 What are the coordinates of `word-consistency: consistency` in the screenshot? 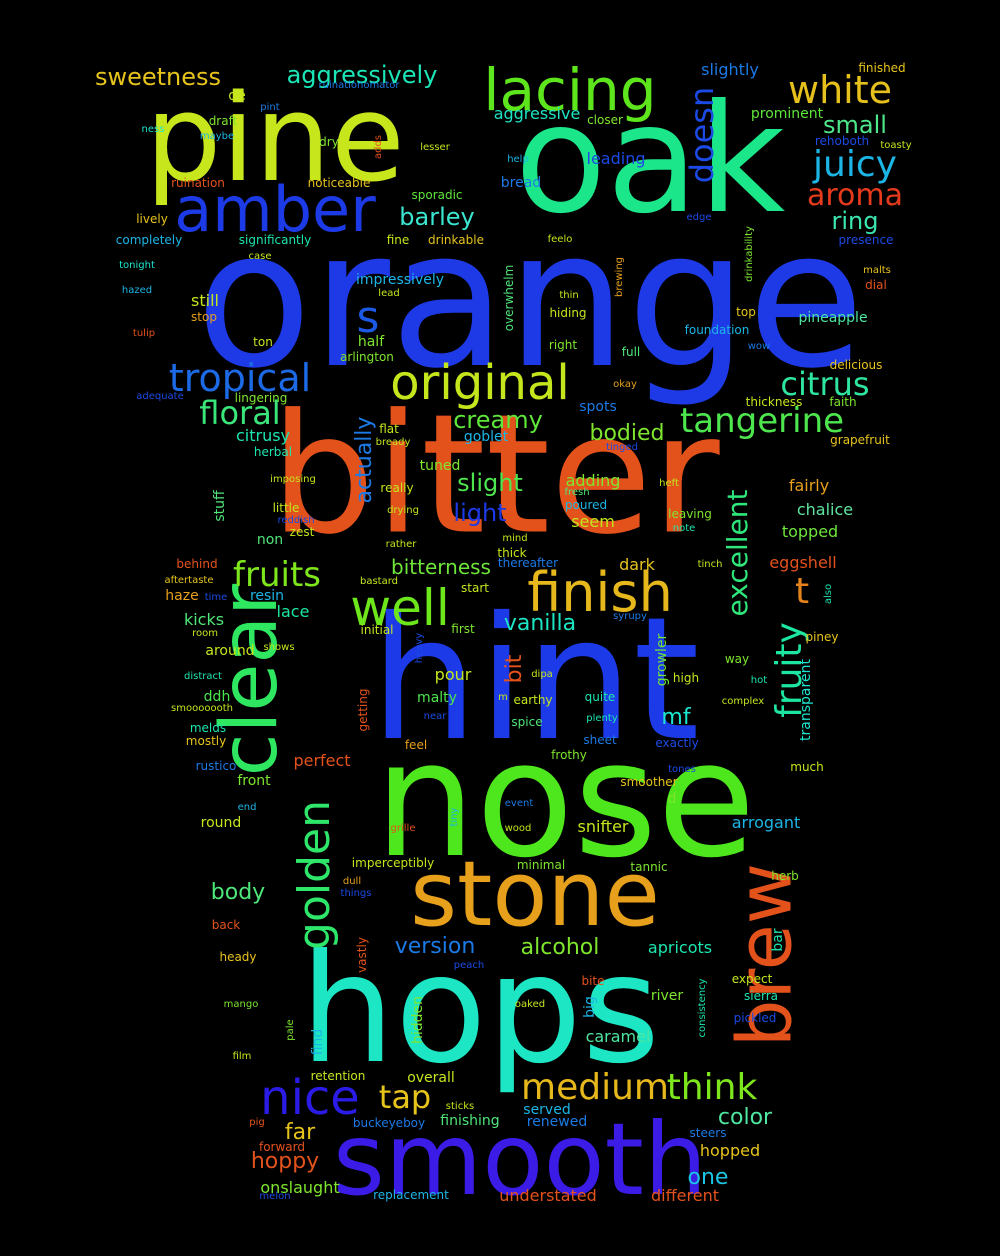 It's located at (702, 1008).